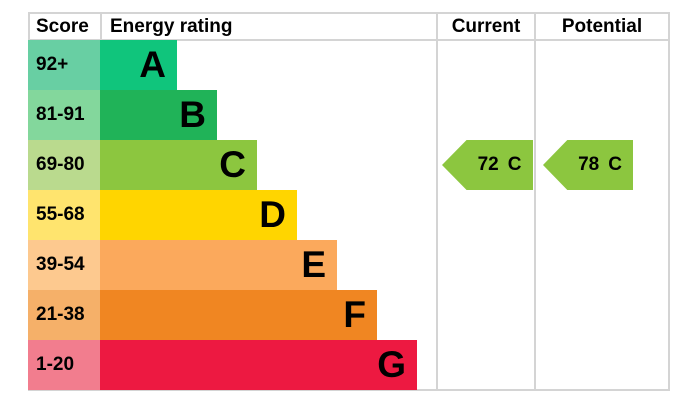 The height and width of the screenshot is (412, 673). Describe the element at coordinates (232, 115) in the screenshot. I see `rating-row: 81-91 B` at that location.